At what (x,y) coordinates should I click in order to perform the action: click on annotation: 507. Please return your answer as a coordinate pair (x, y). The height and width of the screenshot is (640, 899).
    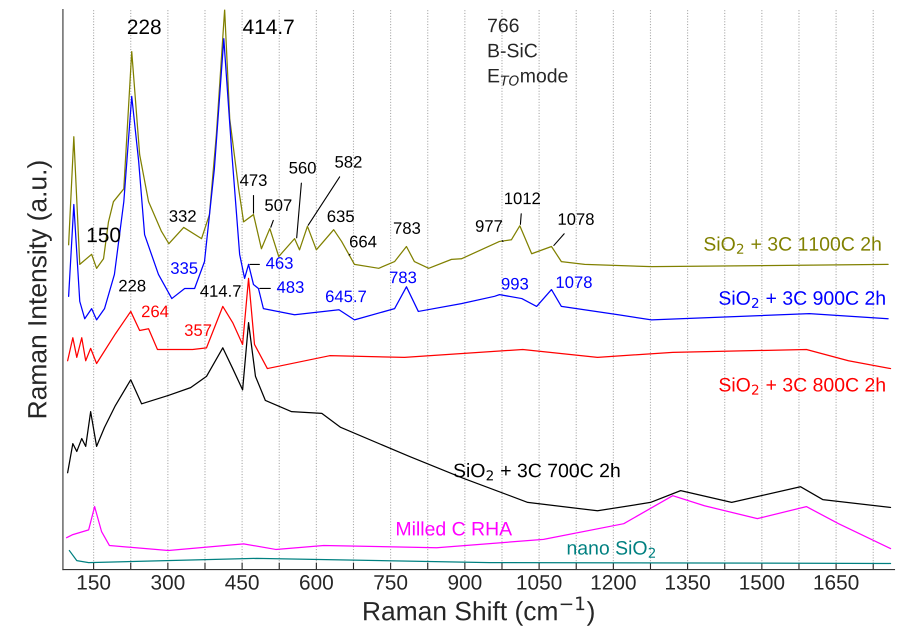
    Looking at the image, I should click on (278, 205).